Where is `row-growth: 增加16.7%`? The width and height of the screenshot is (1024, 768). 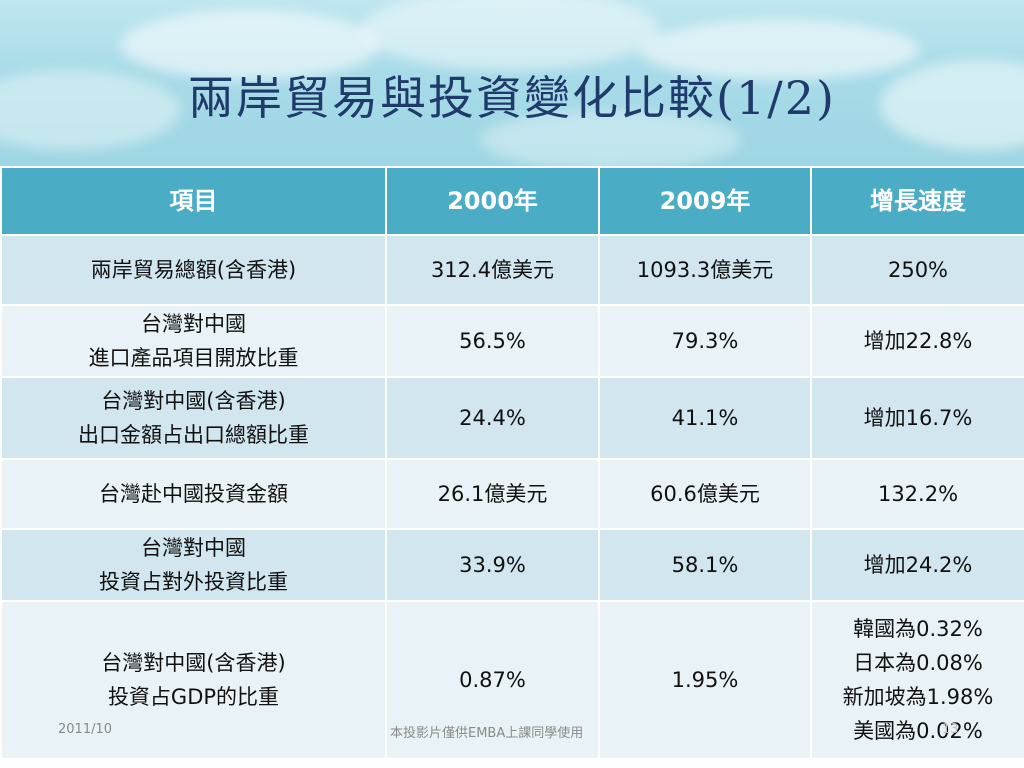 row-growth: 增加16.7% is located at coordinates (917, 418).